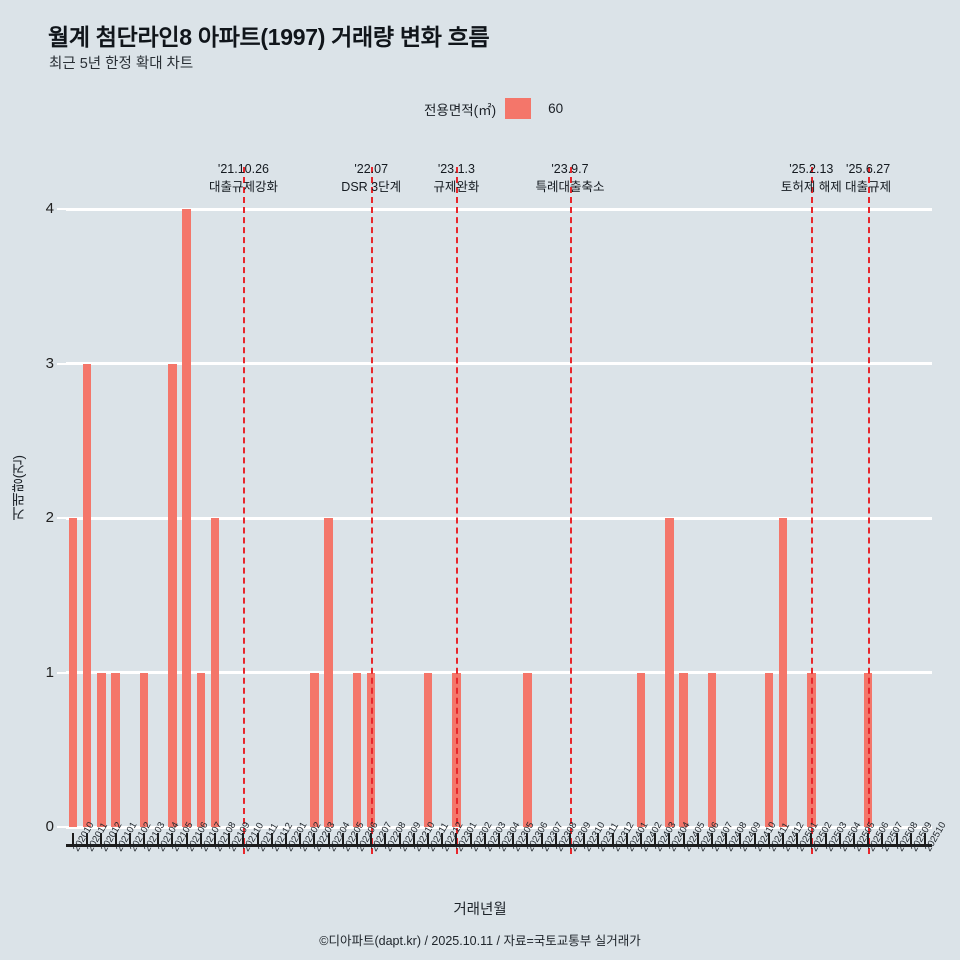 The width and height of the screenshot is (960, 960). I want to click on event-annotation-text: 특례대출축소, so click(570, 187).